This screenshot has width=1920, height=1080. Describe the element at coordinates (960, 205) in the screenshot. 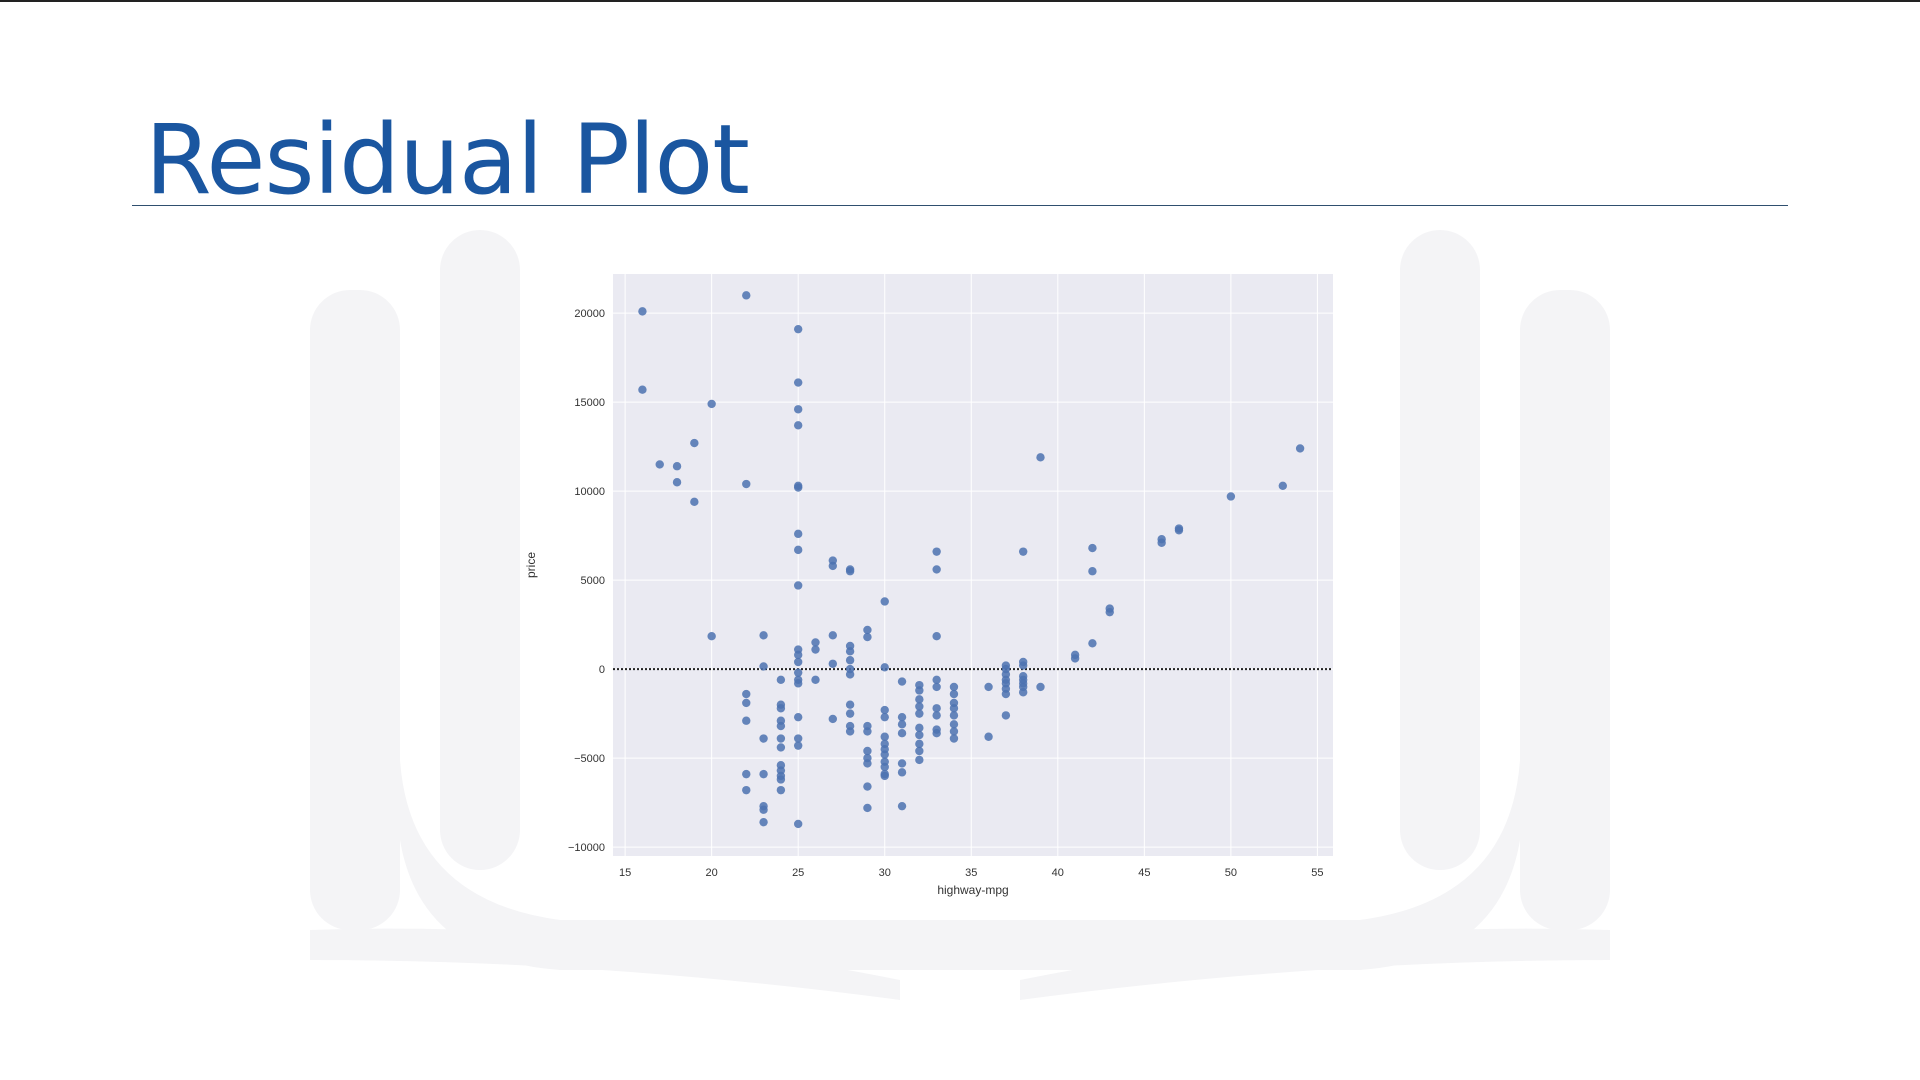

I see `title-divider` at that location.